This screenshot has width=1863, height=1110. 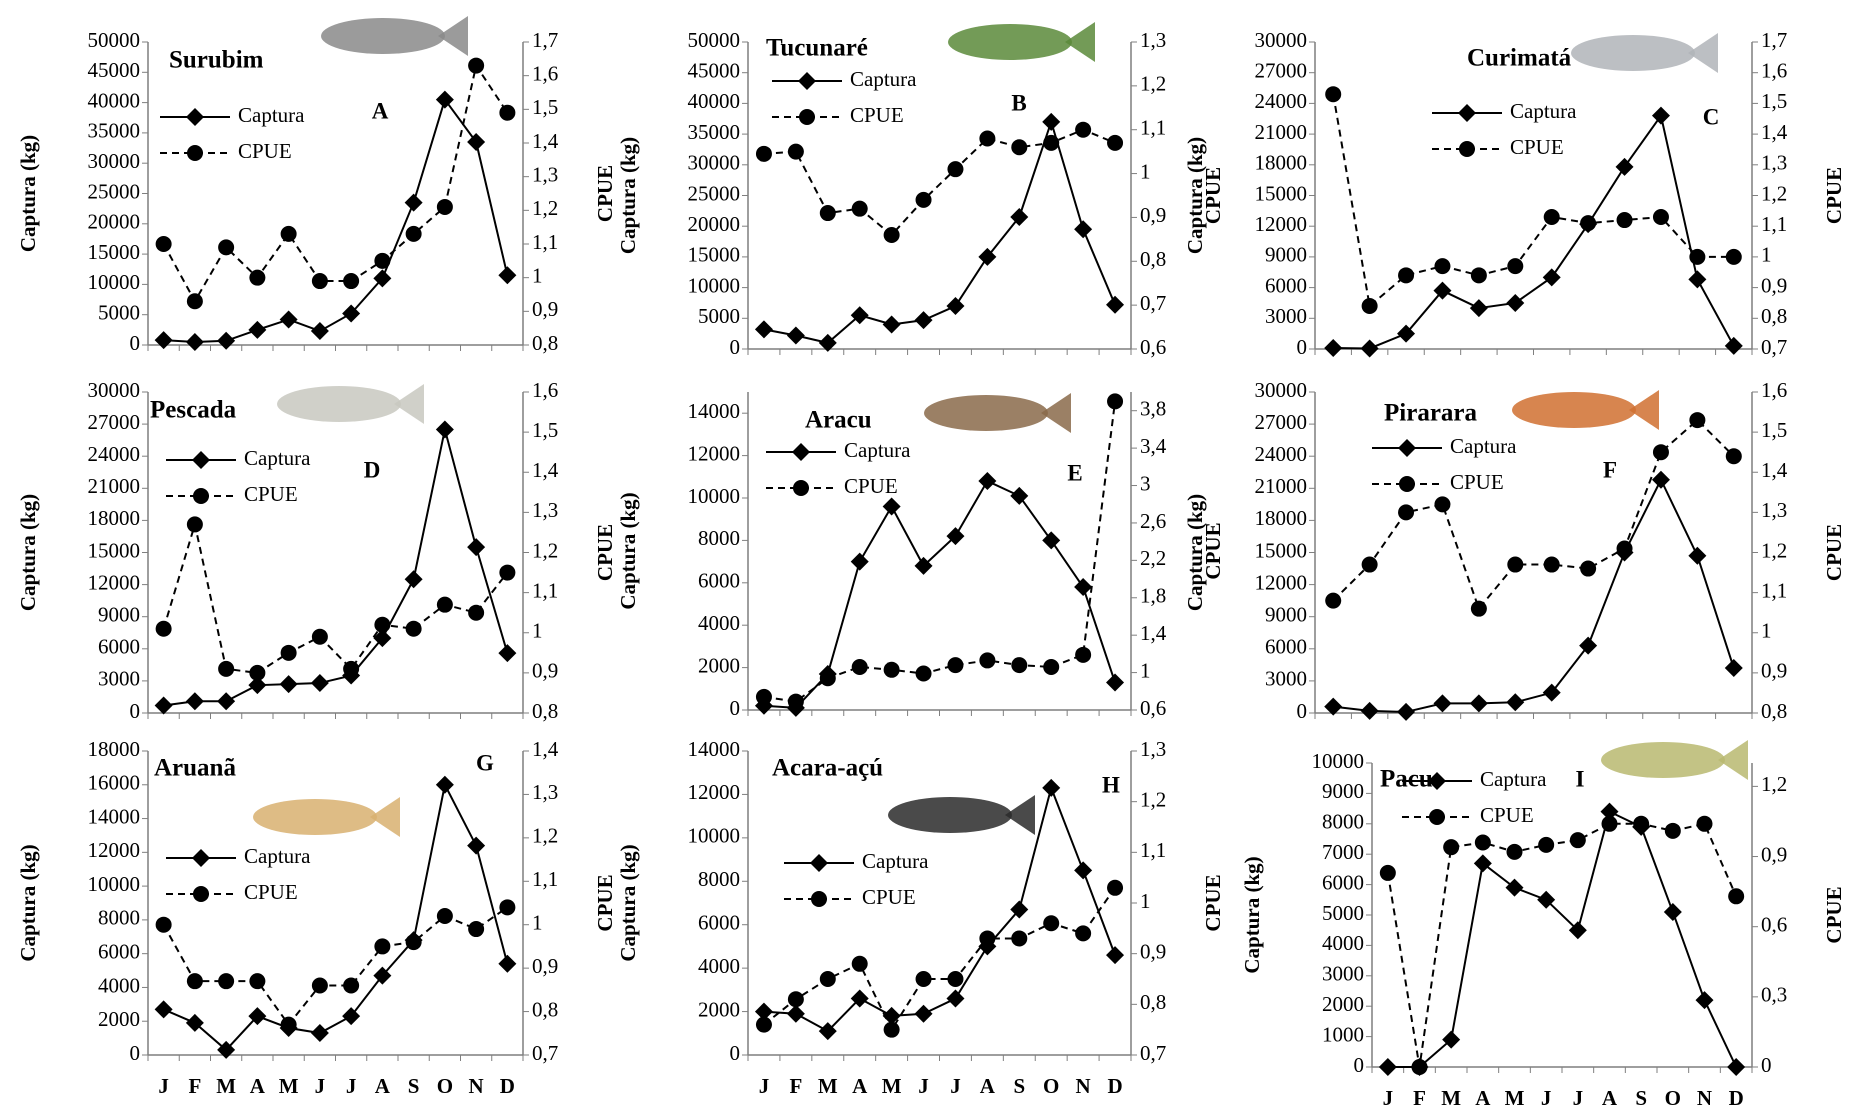 I want to click on chart-title: Aruanã, so click(x=195, y=768).